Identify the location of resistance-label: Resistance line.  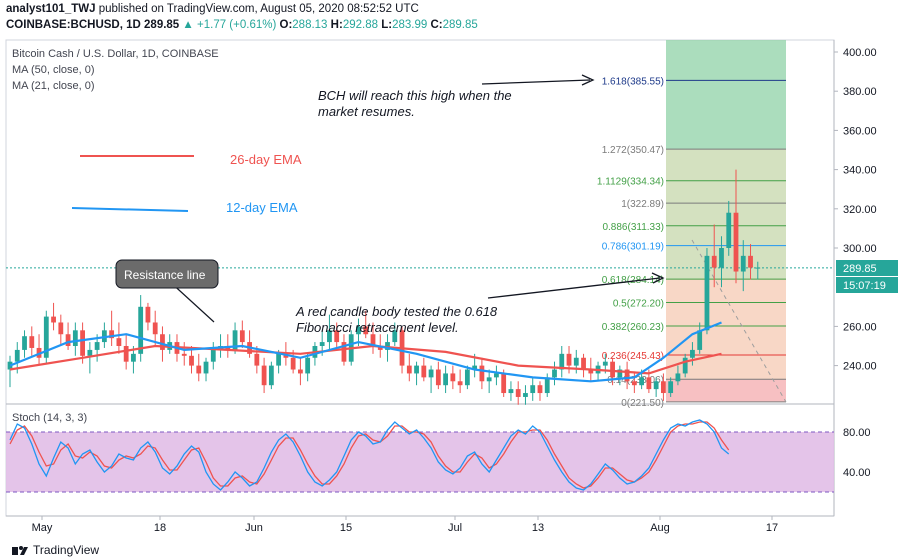
(165, 275).